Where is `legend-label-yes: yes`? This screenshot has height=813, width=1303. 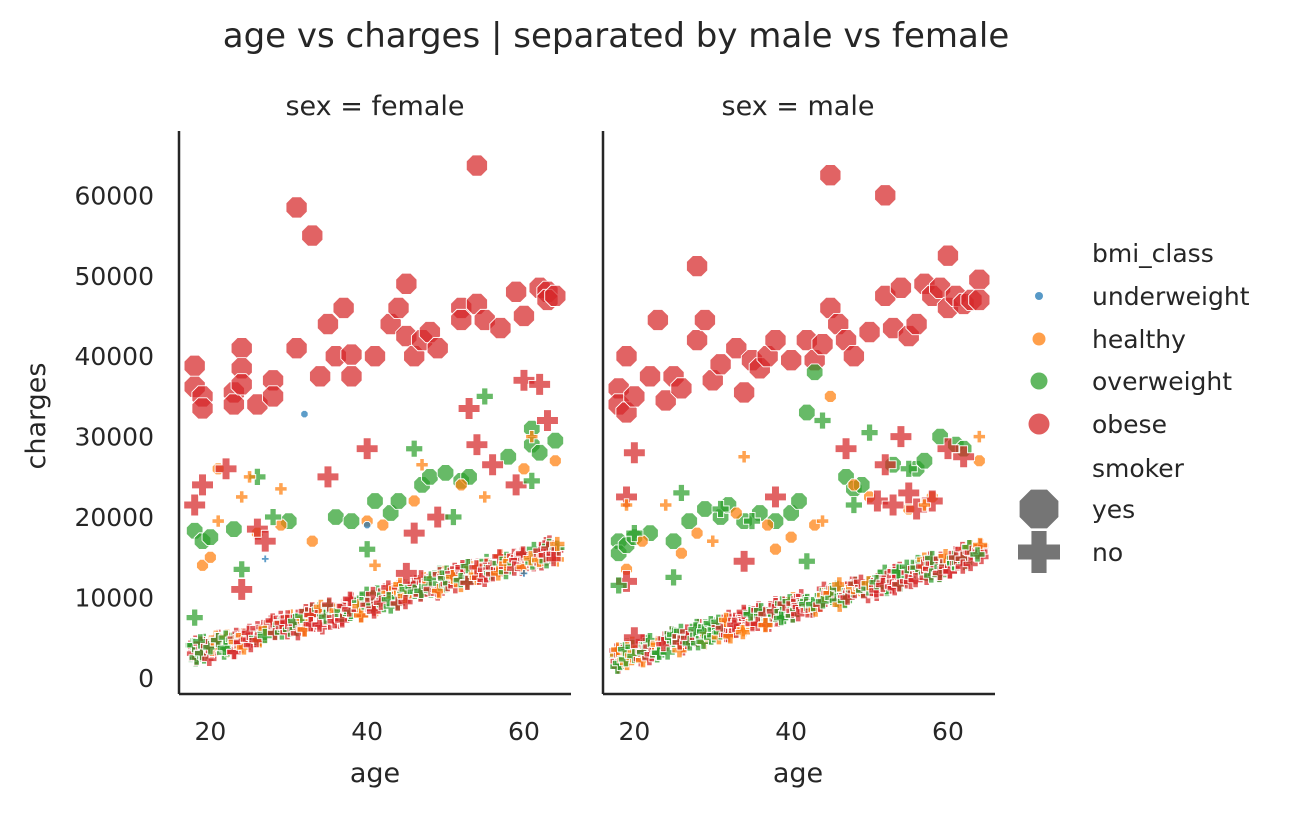
legend-label-yes: yes is located at coordinates (1113, 509).